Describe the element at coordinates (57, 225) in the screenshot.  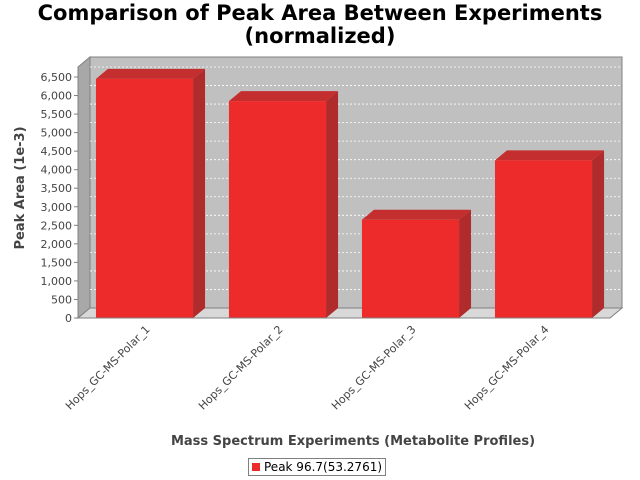
I see `y-tick-label: 2,500` at that location.